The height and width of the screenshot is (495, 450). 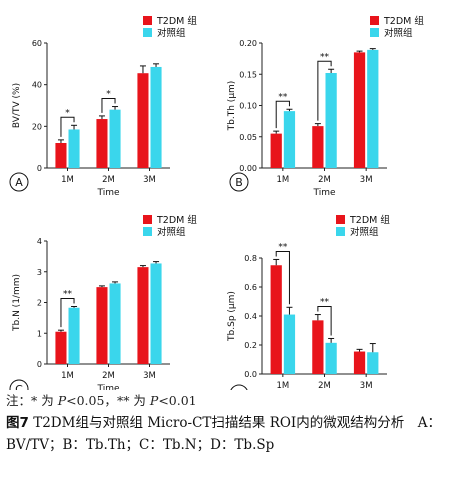 What do you see at coordinates (147, 219) in the screenshot?
I see `panel-c-legend-swatch-t2dm` at bounding box center [147, 219].